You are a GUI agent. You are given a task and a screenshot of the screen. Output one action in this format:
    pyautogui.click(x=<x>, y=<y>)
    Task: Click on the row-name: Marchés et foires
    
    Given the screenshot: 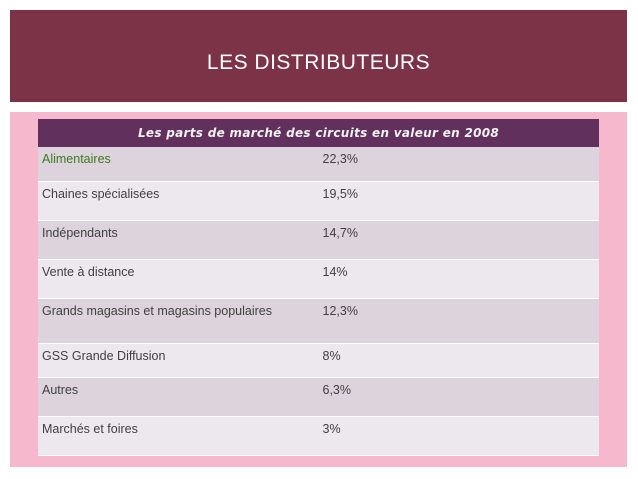 What is the action you would take?
    pyautogui.click(x=178, y=436)
    